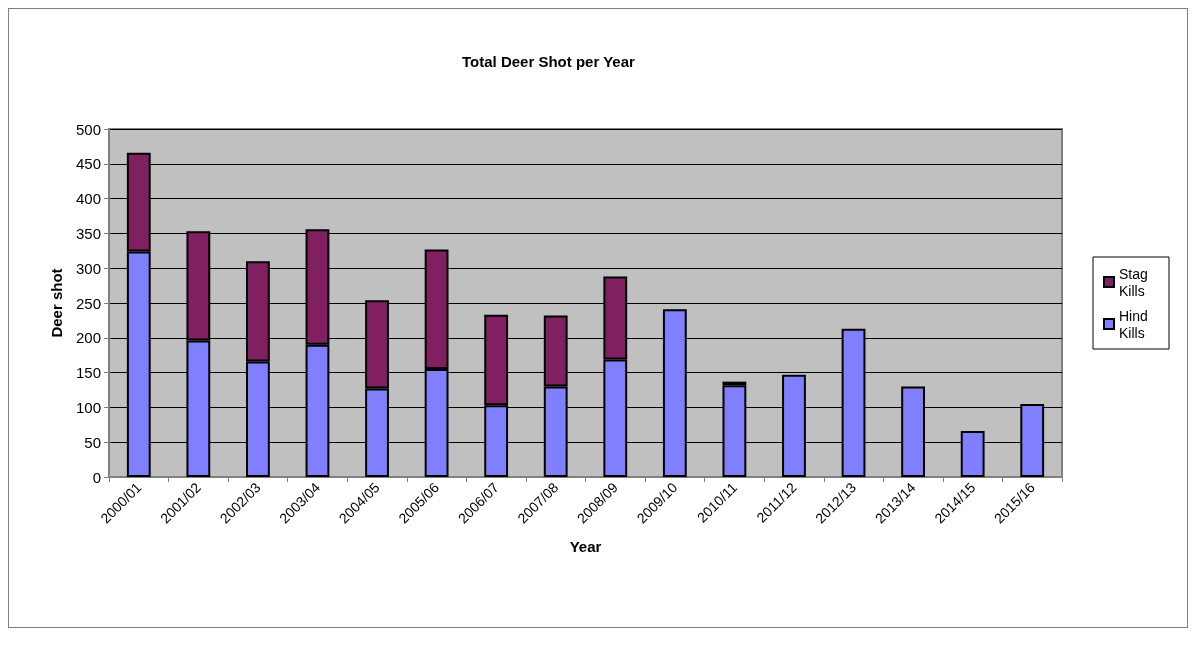 Image resolution: width=1201 pixels, height=646 pixels. I want to click on y-tick-label: 450, so click(88, 164).